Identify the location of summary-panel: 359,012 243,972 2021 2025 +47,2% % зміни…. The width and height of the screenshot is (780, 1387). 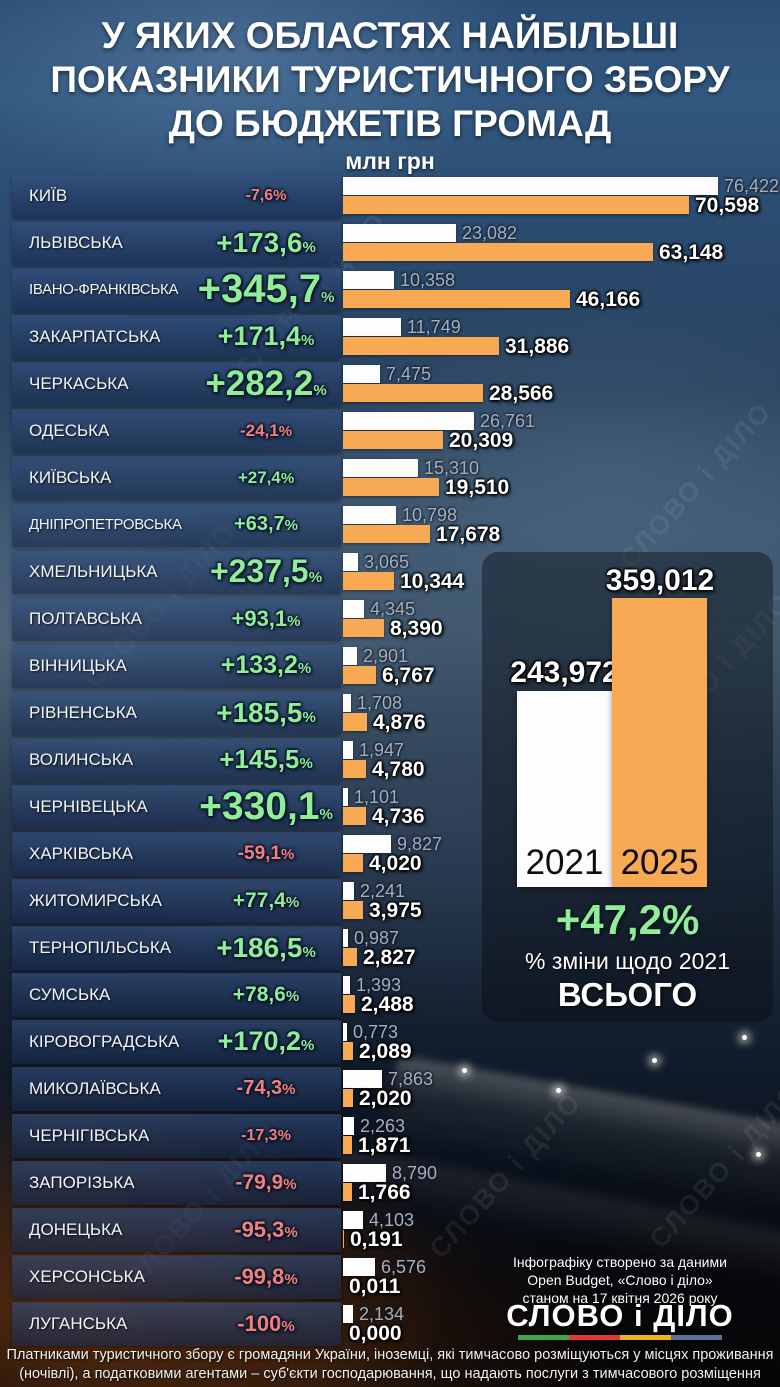
(627, 787).